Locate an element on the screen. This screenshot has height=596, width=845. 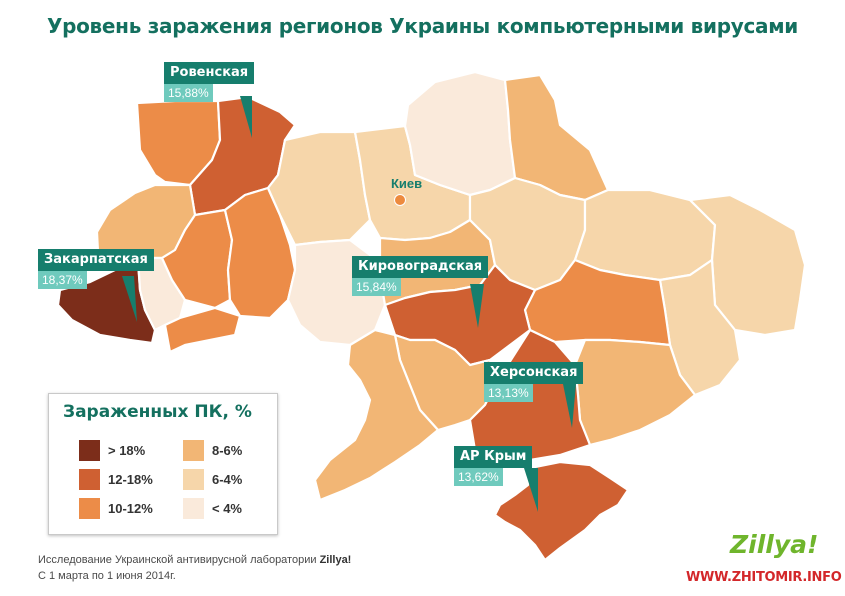
region-odesa is located at coordinates (376, 415).